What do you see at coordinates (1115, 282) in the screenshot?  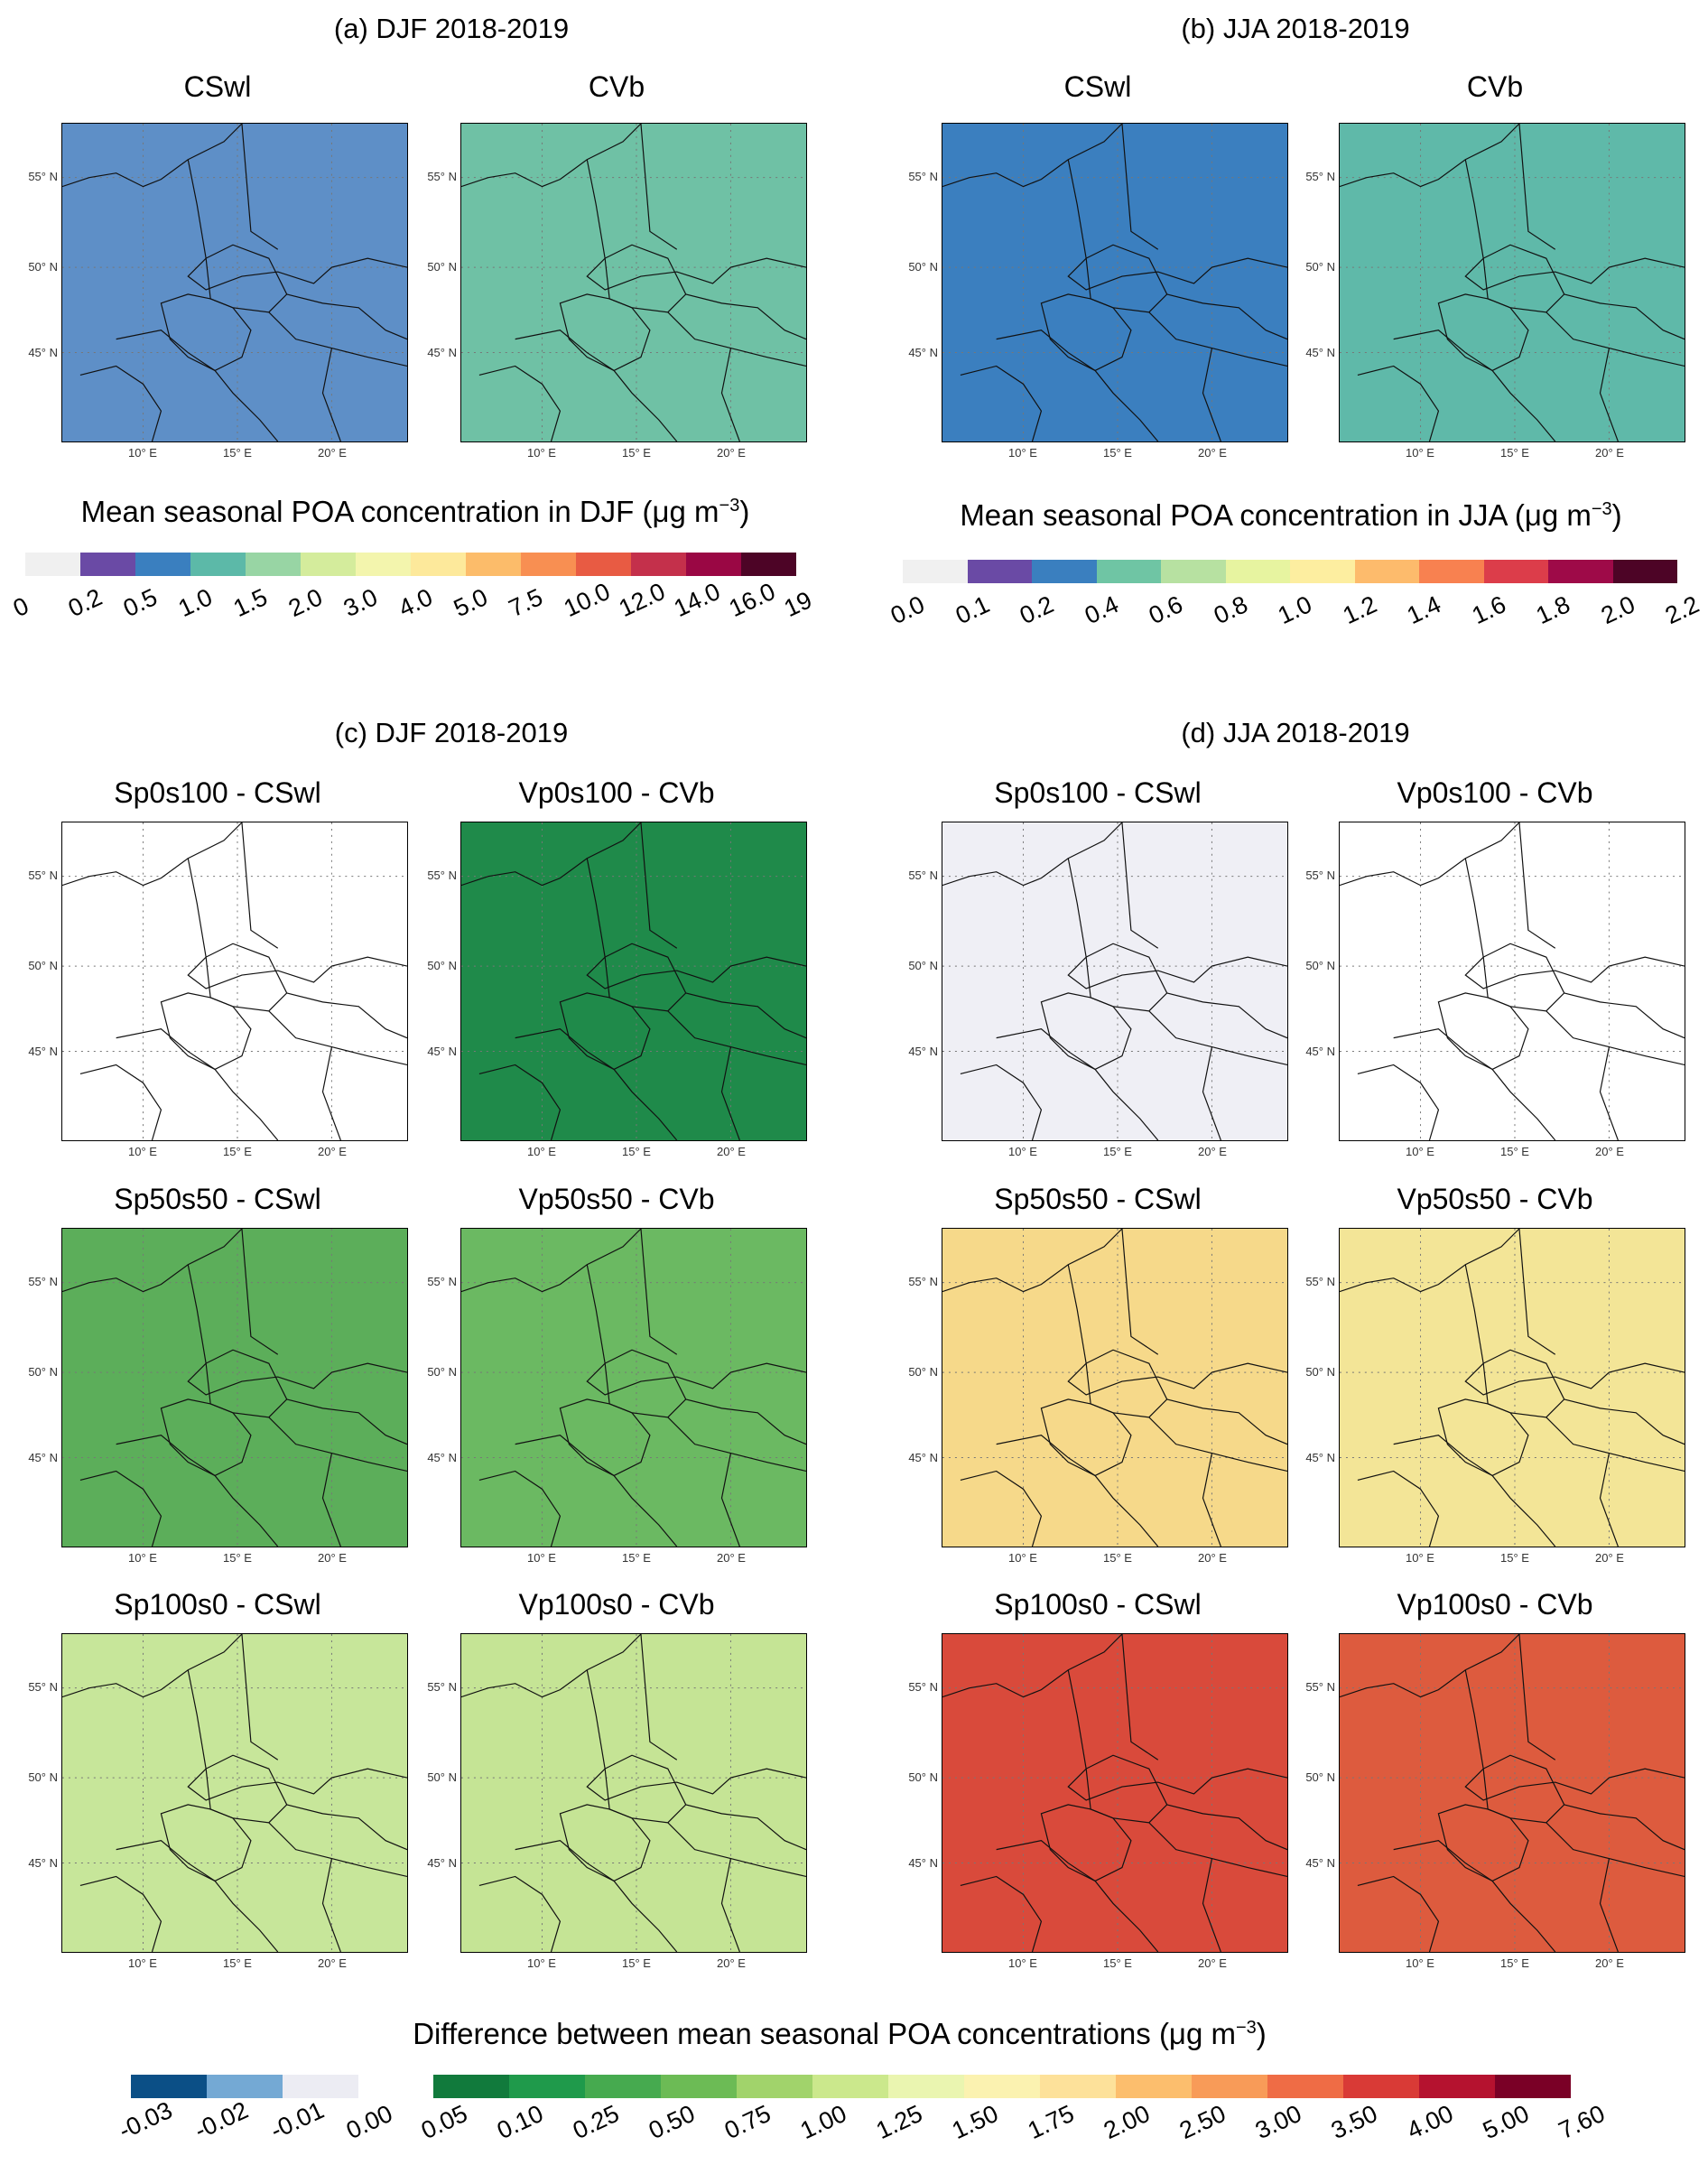 I see `map-b-cswl` at bounding box center [1115, 282].